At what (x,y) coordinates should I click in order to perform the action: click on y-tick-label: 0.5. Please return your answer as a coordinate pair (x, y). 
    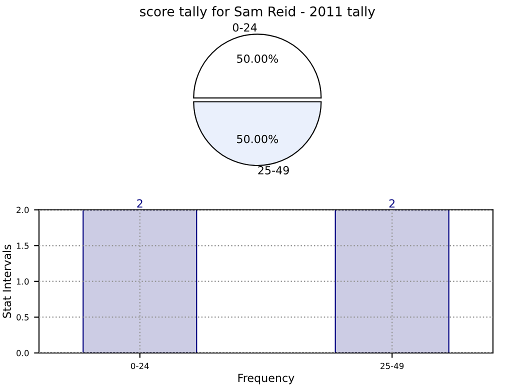
    Looking at the image, I should click on (22, 317).